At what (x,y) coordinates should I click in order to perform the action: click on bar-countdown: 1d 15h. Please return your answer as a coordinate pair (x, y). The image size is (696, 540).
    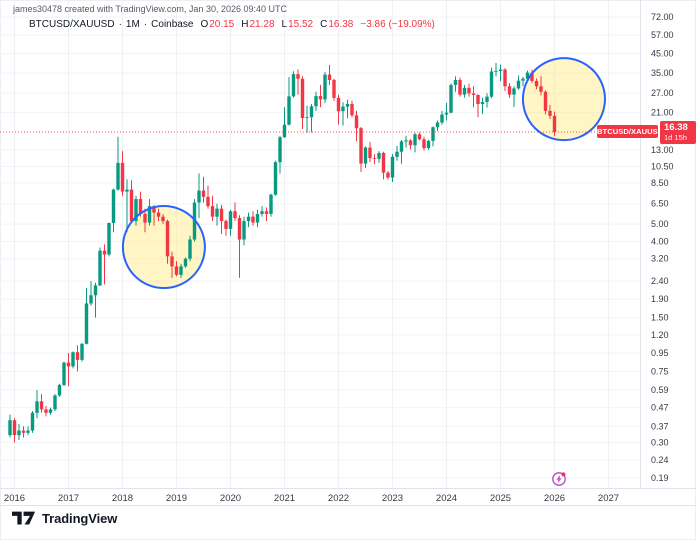
    Looking at the image, I should click on (675, 137).